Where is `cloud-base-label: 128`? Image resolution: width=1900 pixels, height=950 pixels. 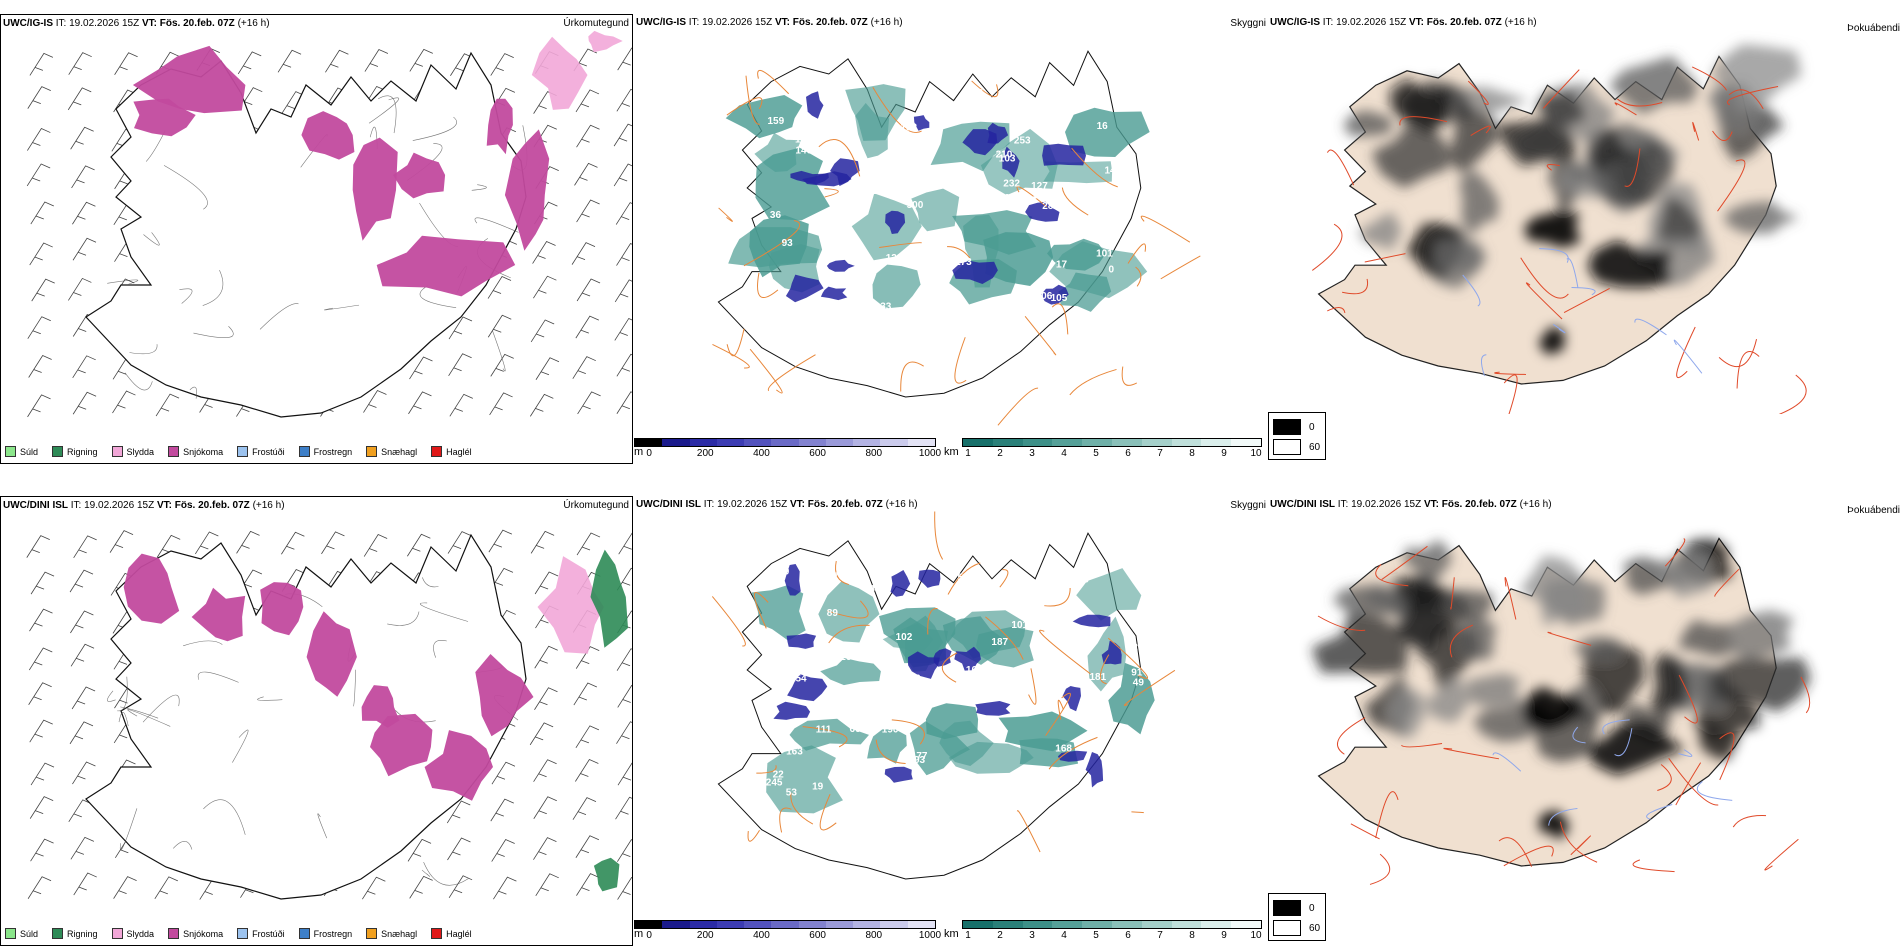 cloud-base-label: 128 is located at coordinates (894, 258).